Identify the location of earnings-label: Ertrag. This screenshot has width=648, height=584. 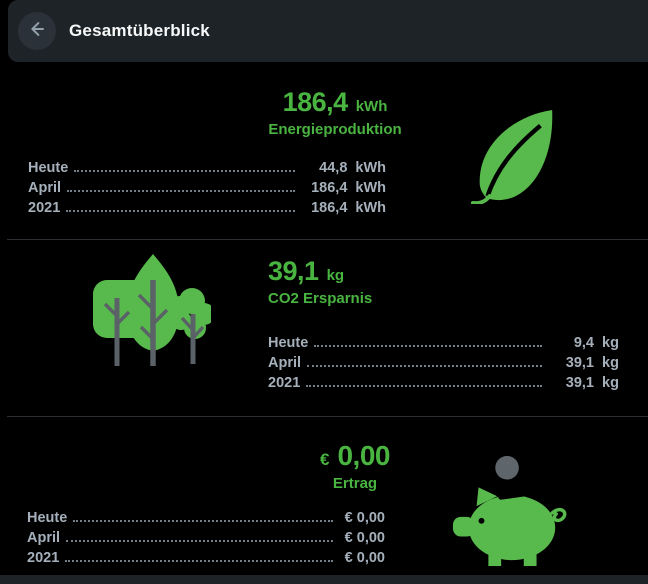
(355, 483).